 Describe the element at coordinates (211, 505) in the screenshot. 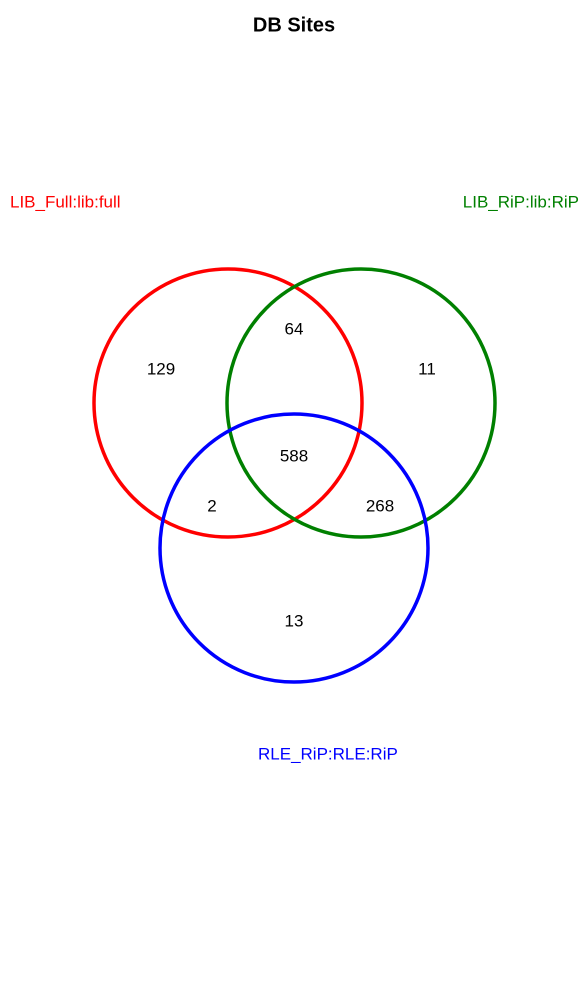

I see `region-count: 2` at that location.